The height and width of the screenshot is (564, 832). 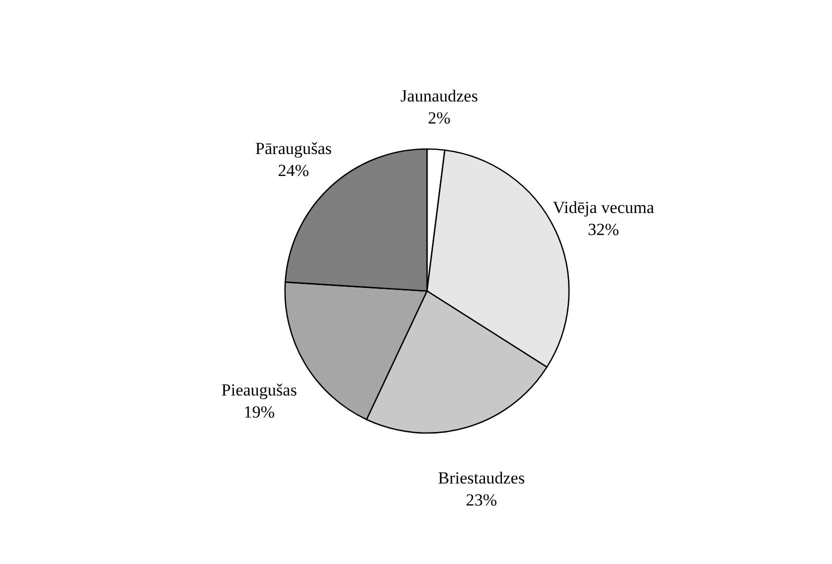 I want to click on slice-label: Vidēja vecuma, so click(x=603, y=207).